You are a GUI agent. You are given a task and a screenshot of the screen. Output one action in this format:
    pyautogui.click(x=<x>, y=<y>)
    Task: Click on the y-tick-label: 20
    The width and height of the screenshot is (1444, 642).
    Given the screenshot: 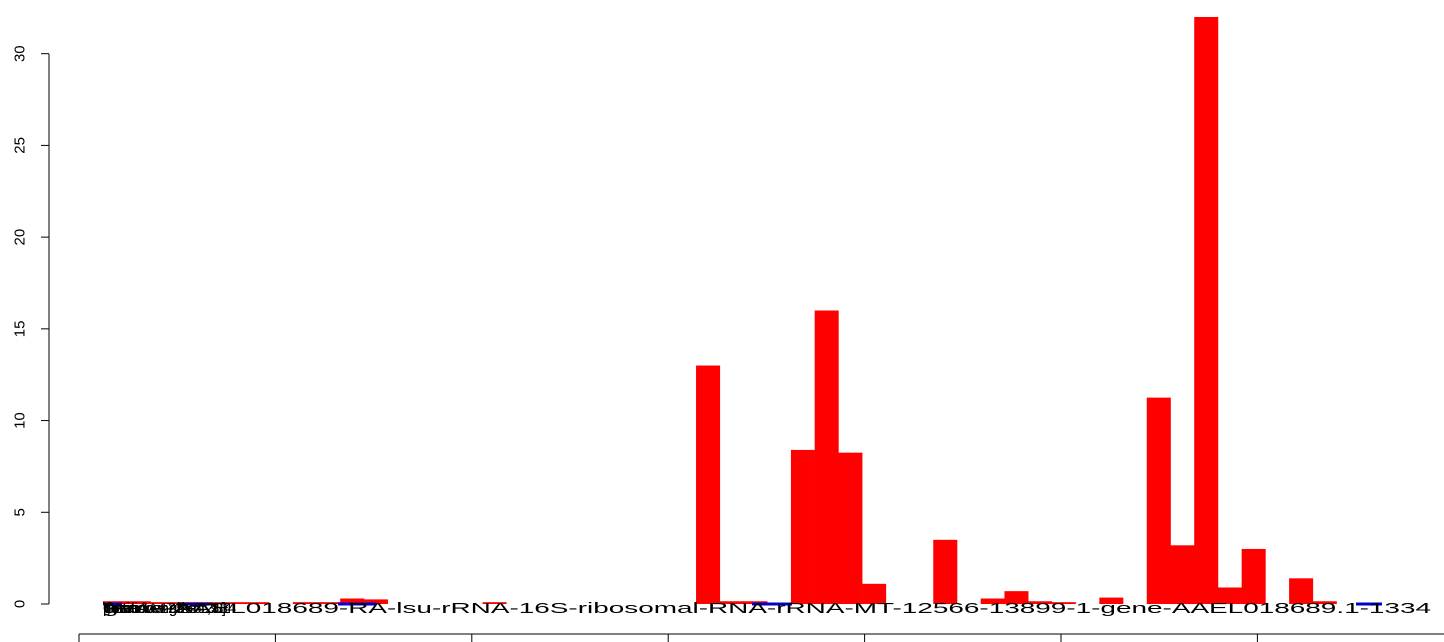 What is the action you would take?
    pyautogui.click(x=20, y=237)
    